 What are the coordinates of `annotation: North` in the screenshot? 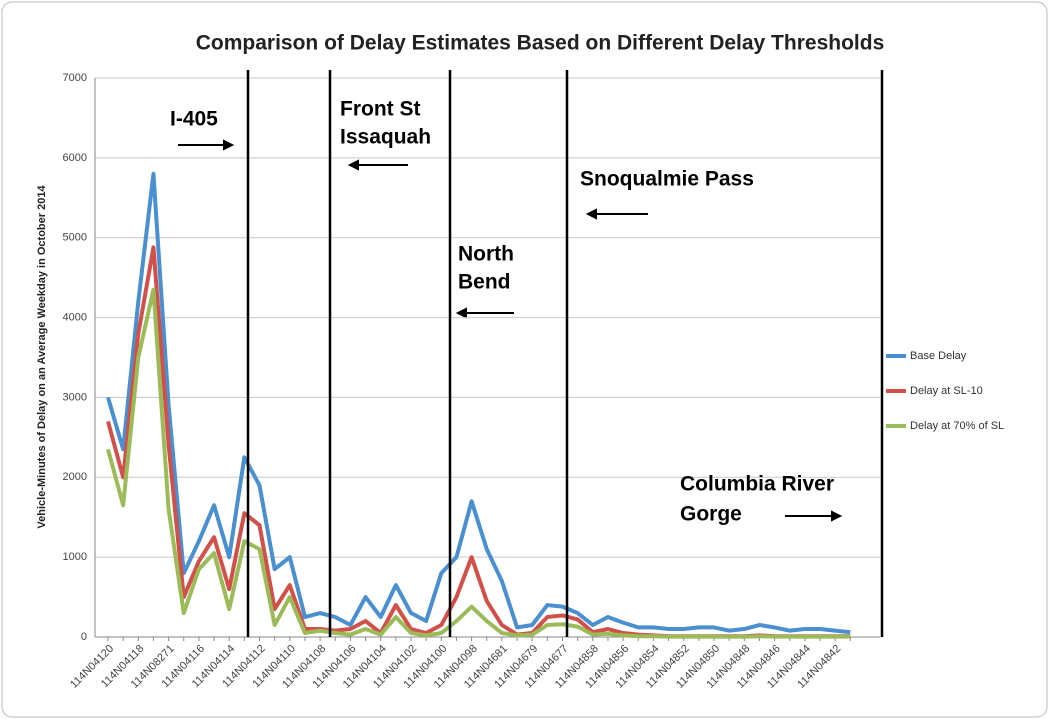 It's located at (486, 254).